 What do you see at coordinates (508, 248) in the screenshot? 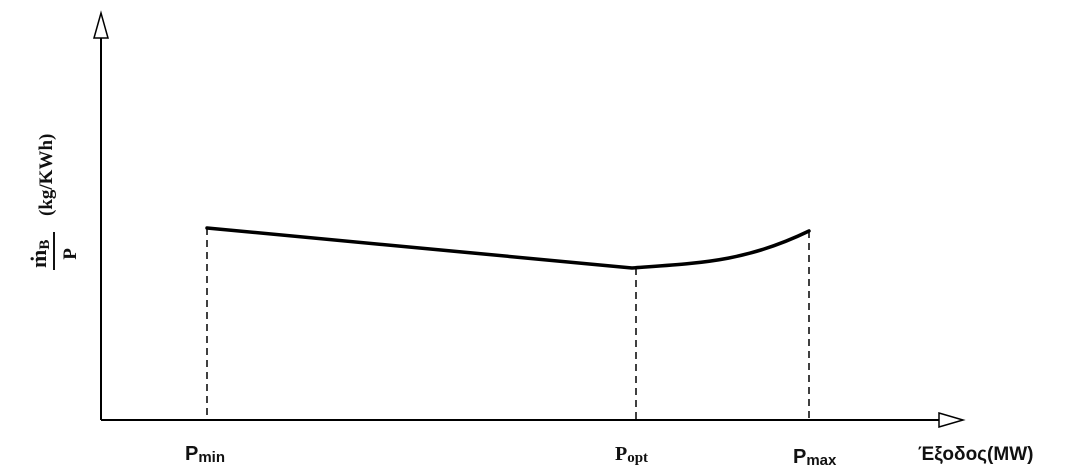
I see `efficiency-curve` at bounding box center [508, 248].